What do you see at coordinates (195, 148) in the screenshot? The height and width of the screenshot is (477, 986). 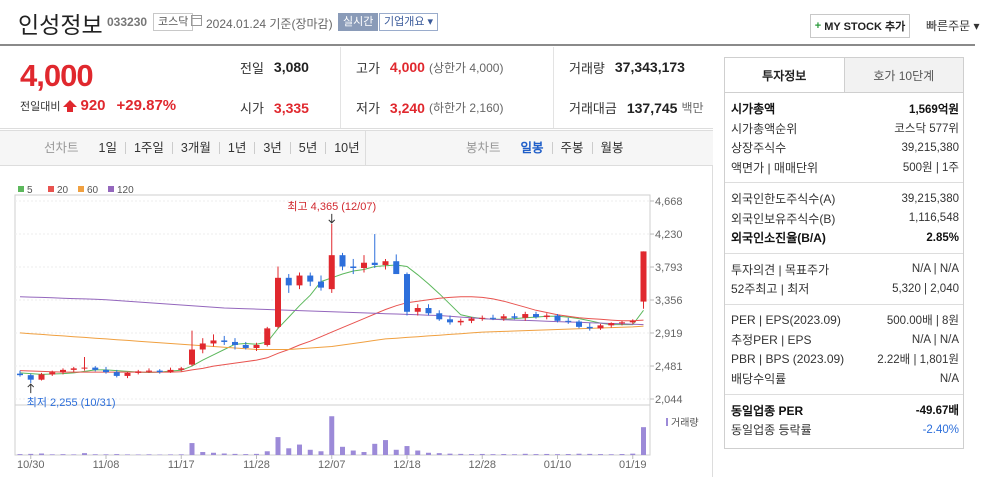 I see `tab: 3개월` at bounding box center [195, 148].